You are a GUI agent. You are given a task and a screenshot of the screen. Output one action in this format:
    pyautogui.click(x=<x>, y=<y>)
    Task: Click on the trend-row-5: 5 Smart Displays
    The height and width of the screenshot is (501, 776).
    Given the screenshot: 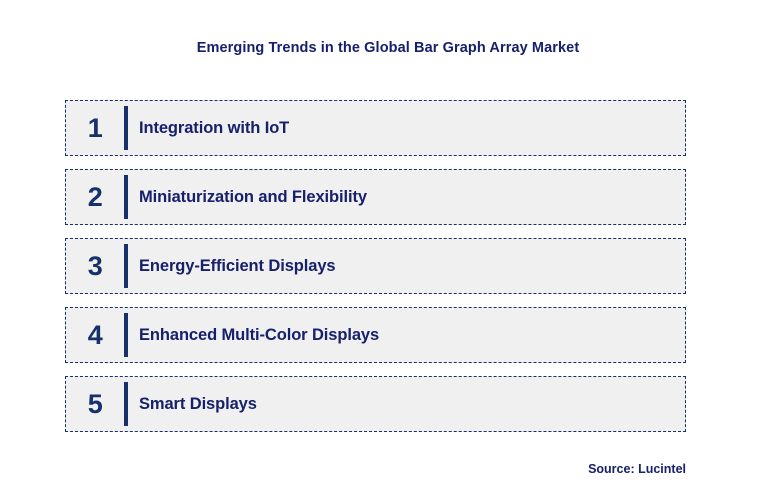 What is the action you would take?
    pyautogui.click(x=375, y=404)
    